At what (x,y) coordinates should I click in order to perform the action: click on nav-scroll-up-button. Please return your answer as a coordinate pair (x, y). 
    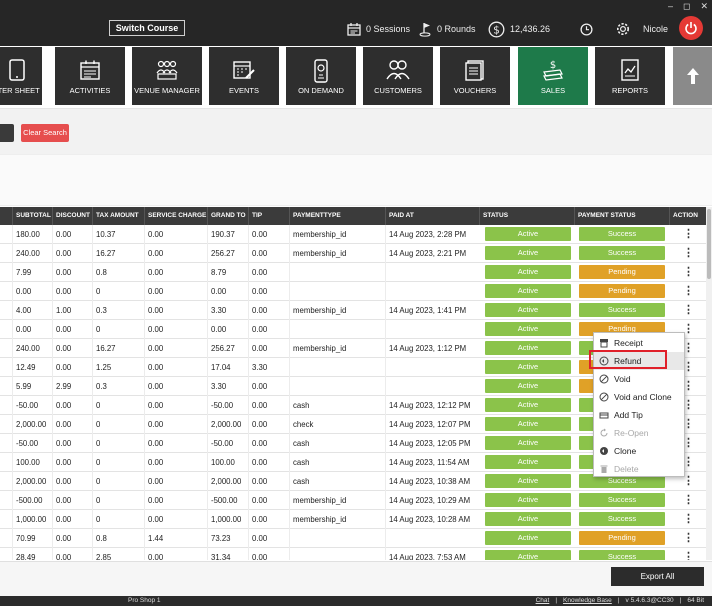
    Looking at the image, I should click on (692, 76).